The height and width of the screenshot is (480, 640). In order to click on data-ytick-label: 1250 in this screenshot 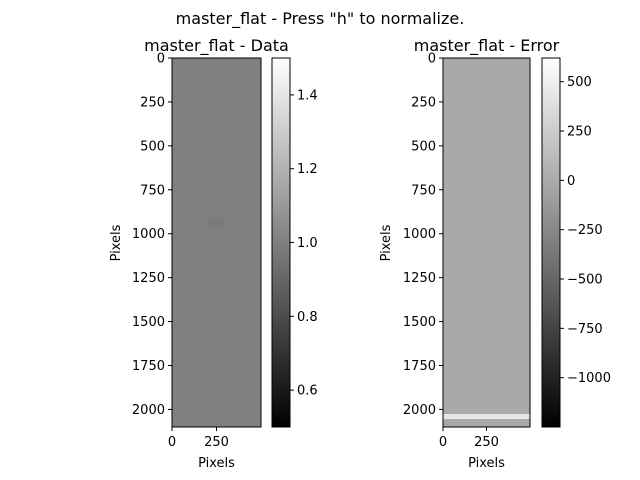, I will do `click(148, 278)`.